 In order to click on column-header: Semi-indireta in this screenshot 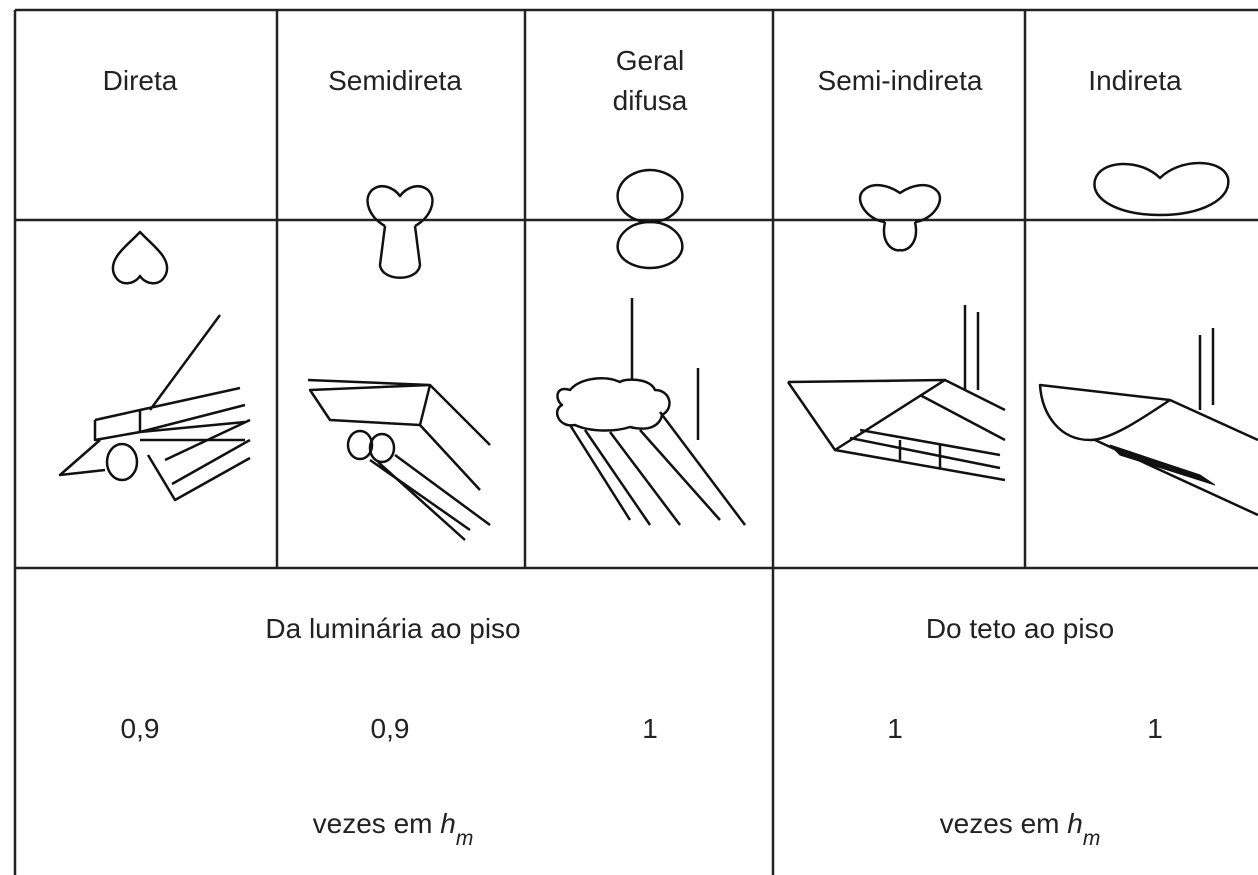, I will do `click(900, 80)`.